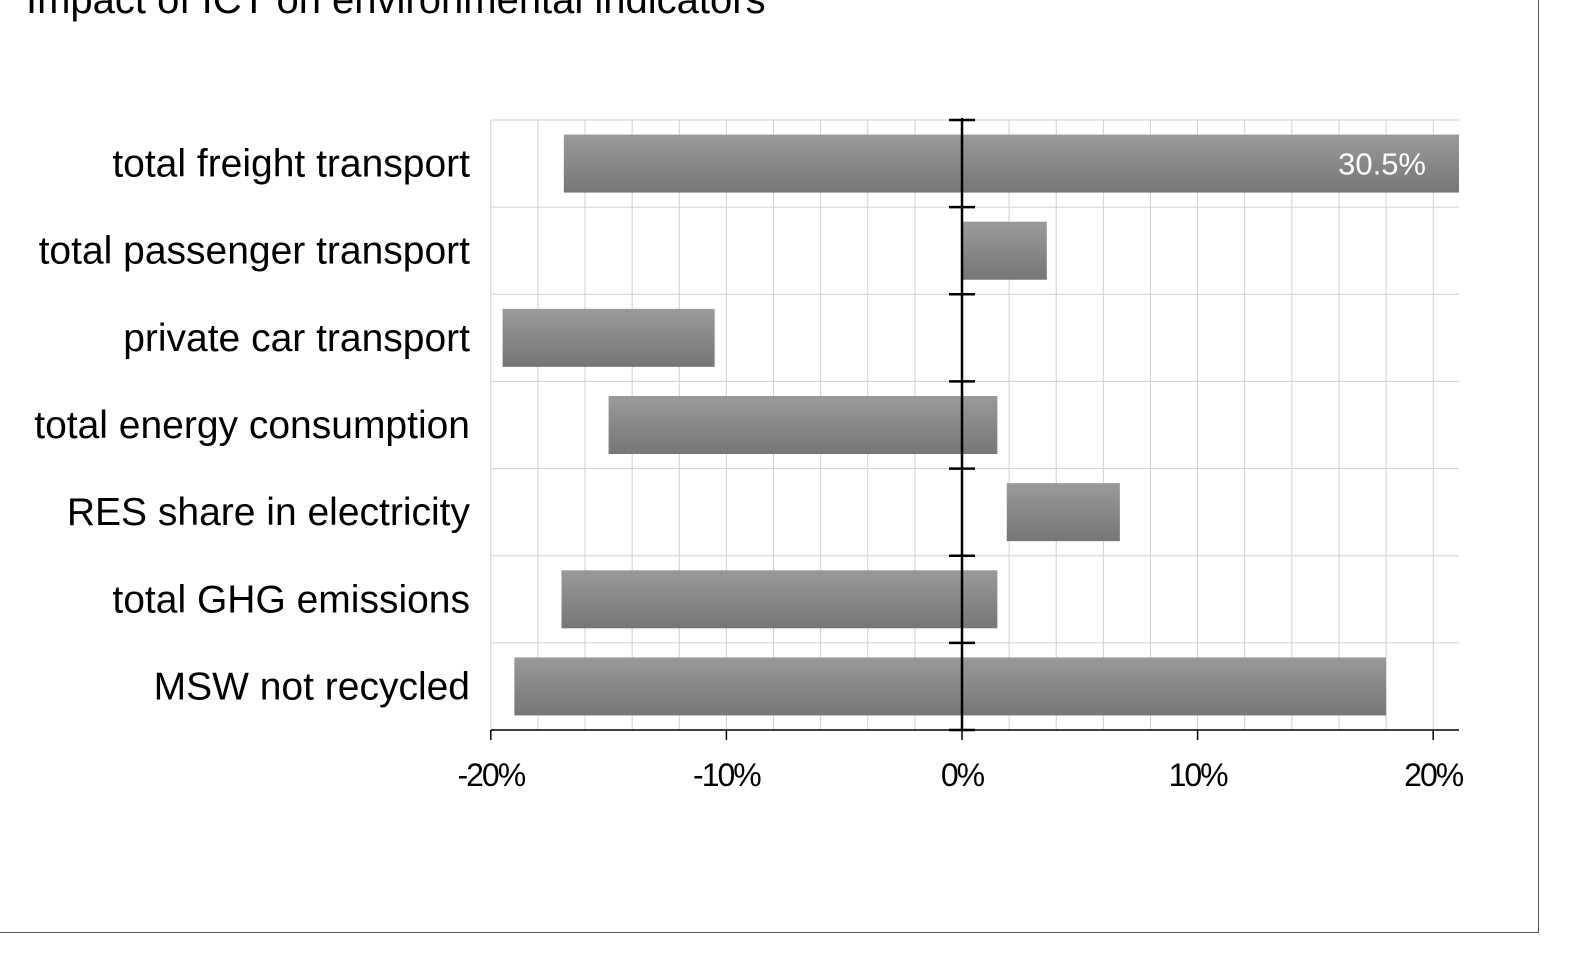  Describe the element at coordinates (296, 338) in the screenshot. I see `category-label: private car transport` at that location.